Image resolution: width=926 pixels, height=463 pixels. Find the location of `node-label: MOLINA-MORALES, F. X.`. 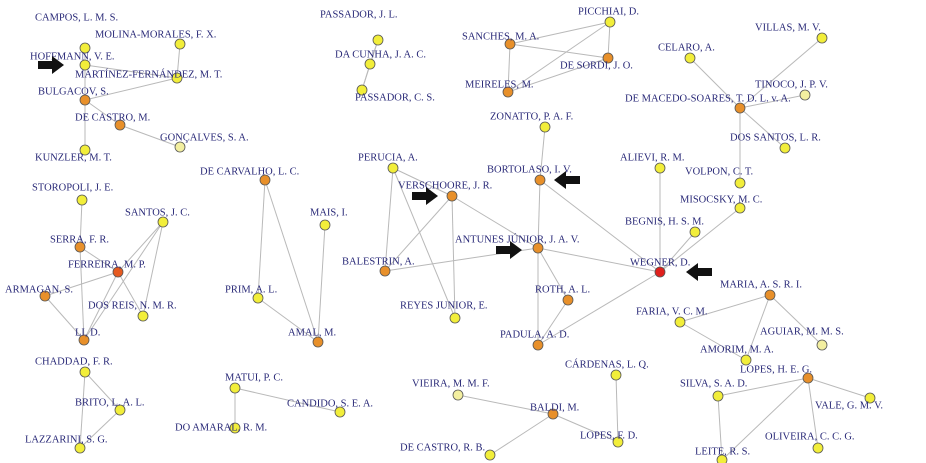

node-label: MOLINA-MORALES, F. X. is located at coordinates (155, 34).